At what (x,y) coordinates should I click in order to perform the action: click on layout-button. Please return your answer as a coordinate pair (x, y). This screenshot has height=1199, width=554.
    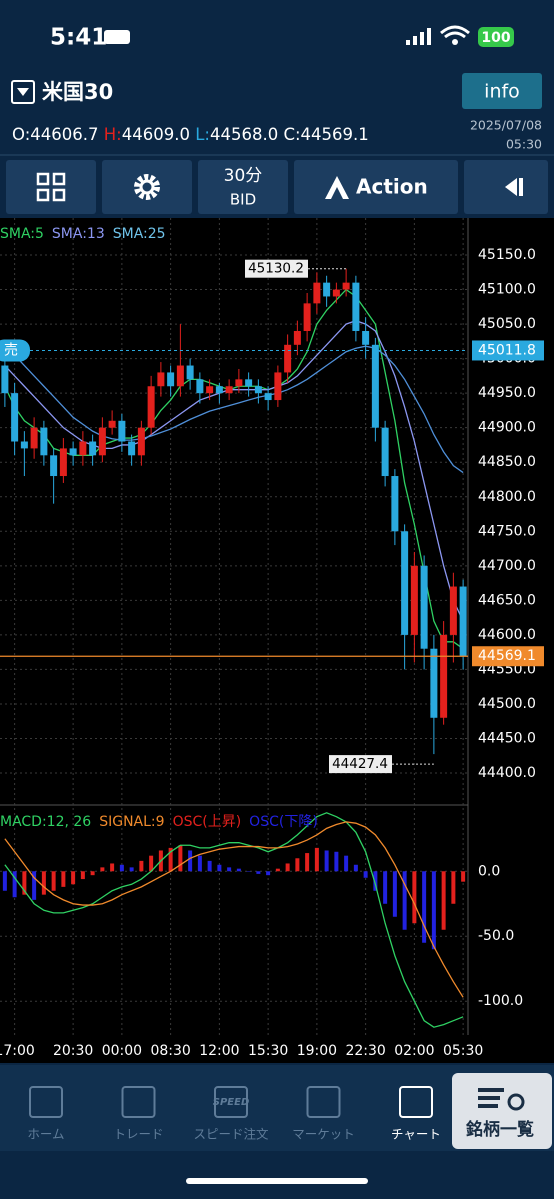
    Looking at the image, I should click on (51, 187).